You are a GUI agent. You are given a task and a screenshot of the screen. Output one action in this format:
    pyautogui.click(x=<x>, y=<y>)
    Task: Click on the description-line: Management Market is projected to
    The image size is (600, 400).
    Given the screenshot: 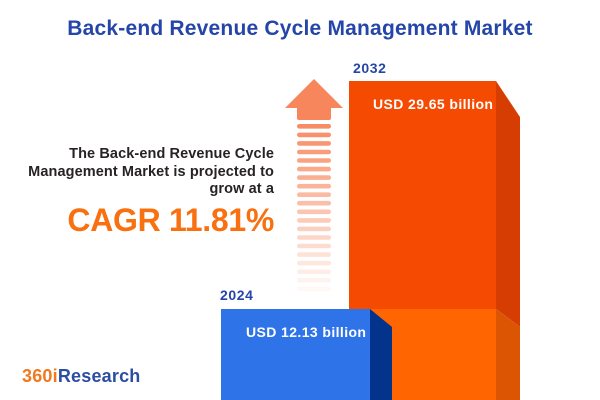 What is the action you would take?
    pyautogui.click(x=151, y=171)
    